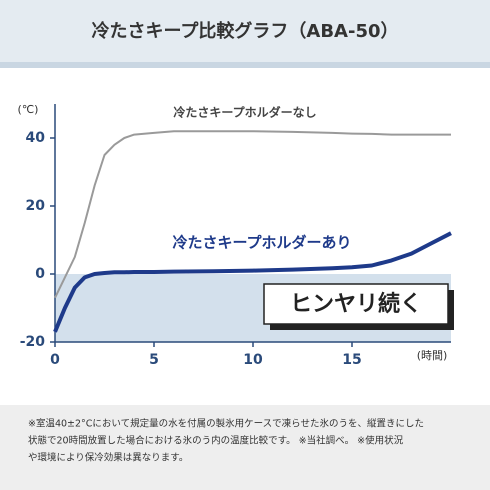 This screenshot has height=490, width=490. I want to click on title-band, so click(245, 34).